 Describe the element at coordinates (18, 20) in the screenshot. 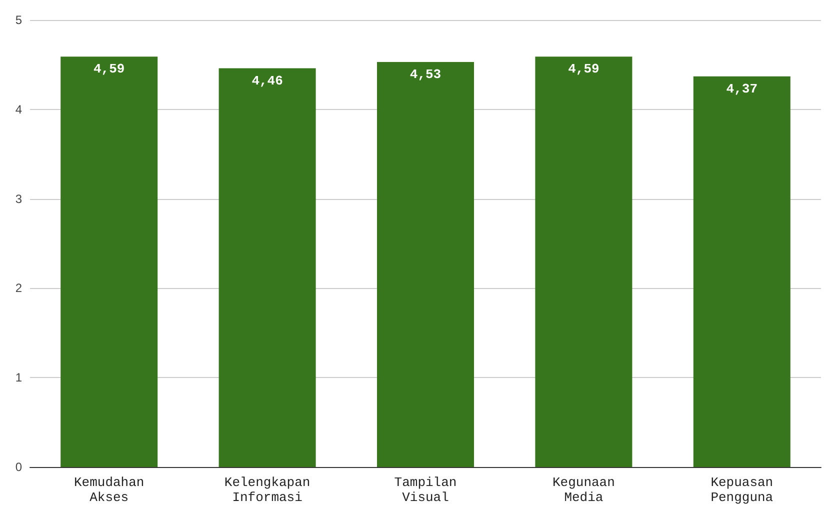

I see `y-tick-label: 5` at that location.